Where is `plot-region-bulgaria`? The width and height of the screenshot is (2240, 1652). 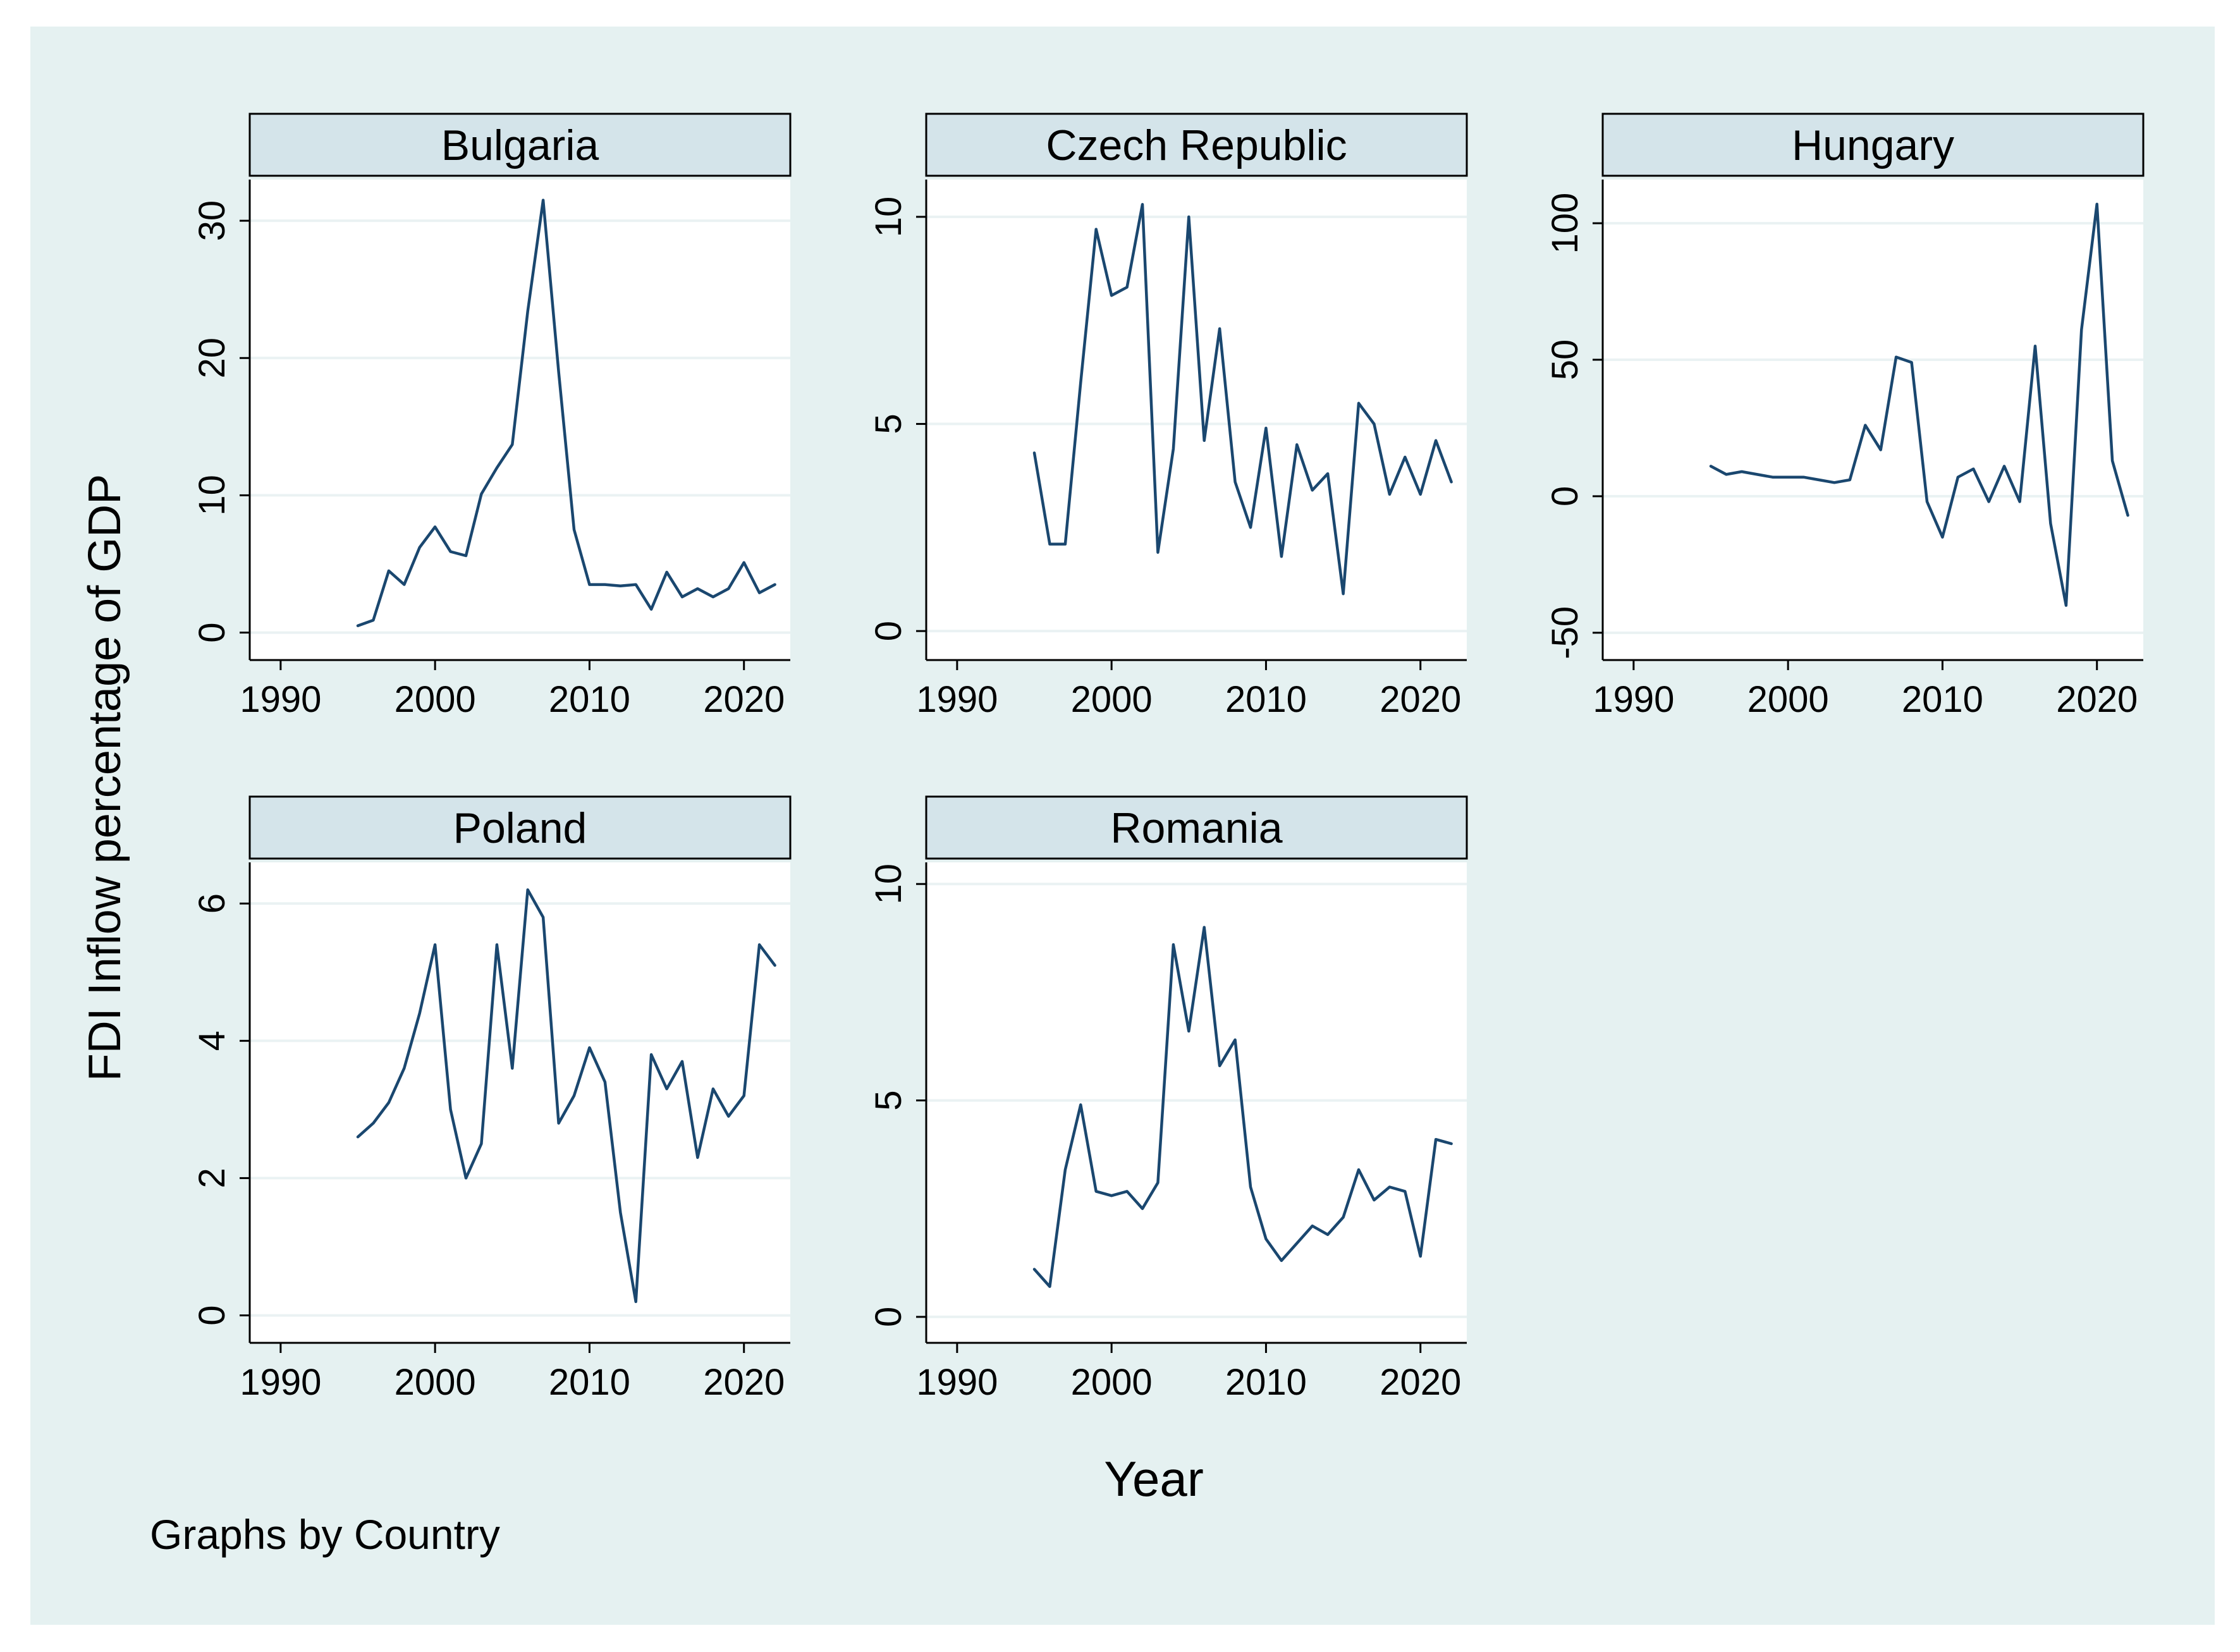
plot-region-bulgaria is located at coordinates (520, 420).